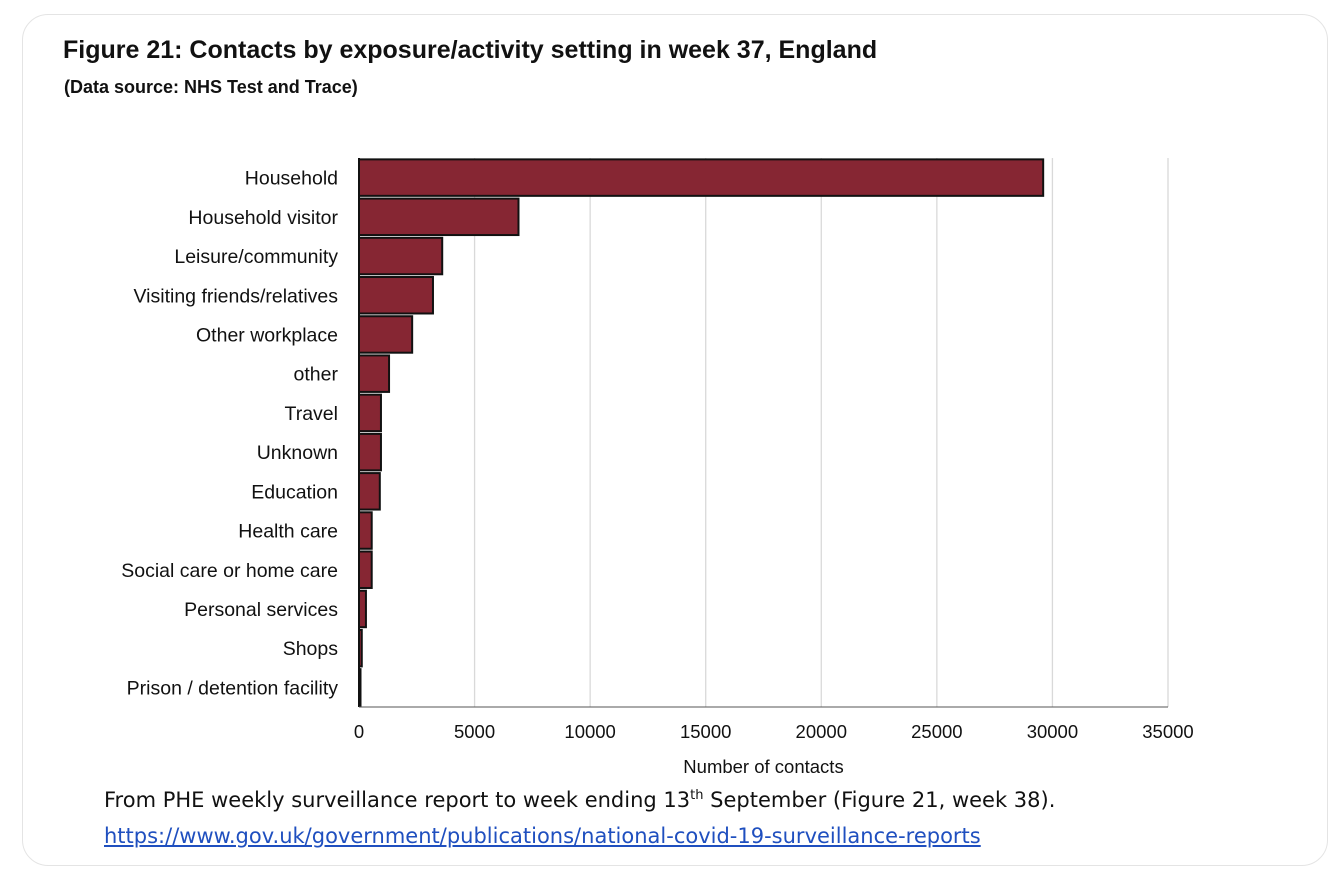  What do you see at coordinates (294, 492) in the screenshot?
I see `category-label: Education` at bounding box center [294, 492].